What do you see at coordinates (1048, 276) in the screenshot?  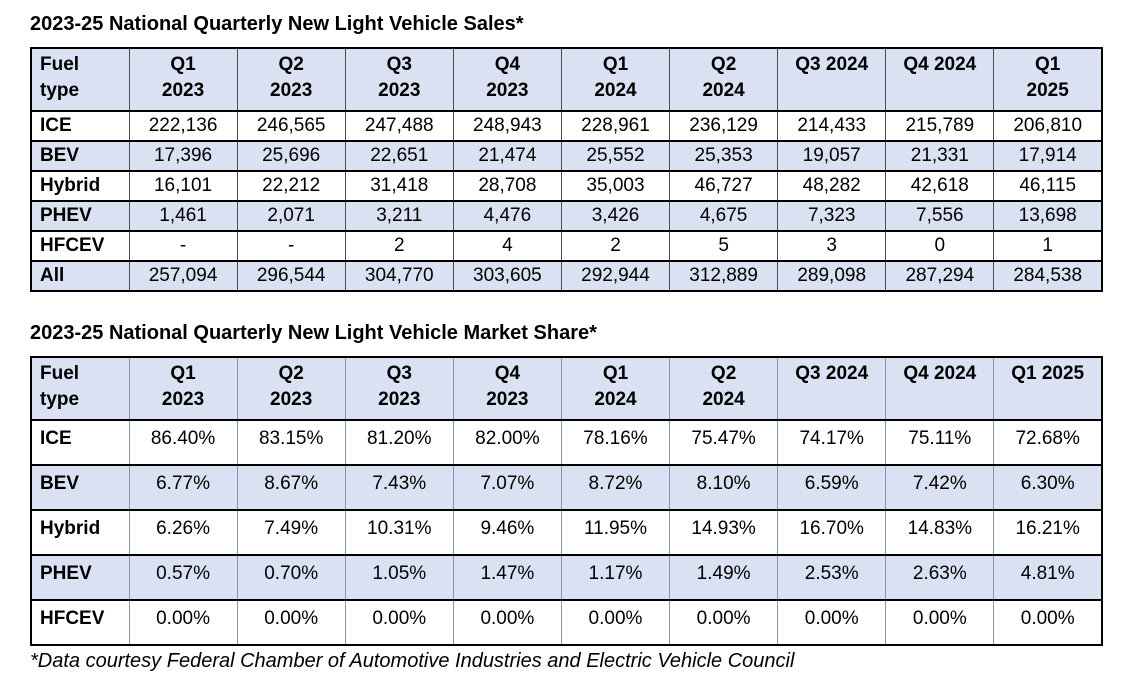 I see `table-cell: 284,538` at bounding box center [1048, 276].